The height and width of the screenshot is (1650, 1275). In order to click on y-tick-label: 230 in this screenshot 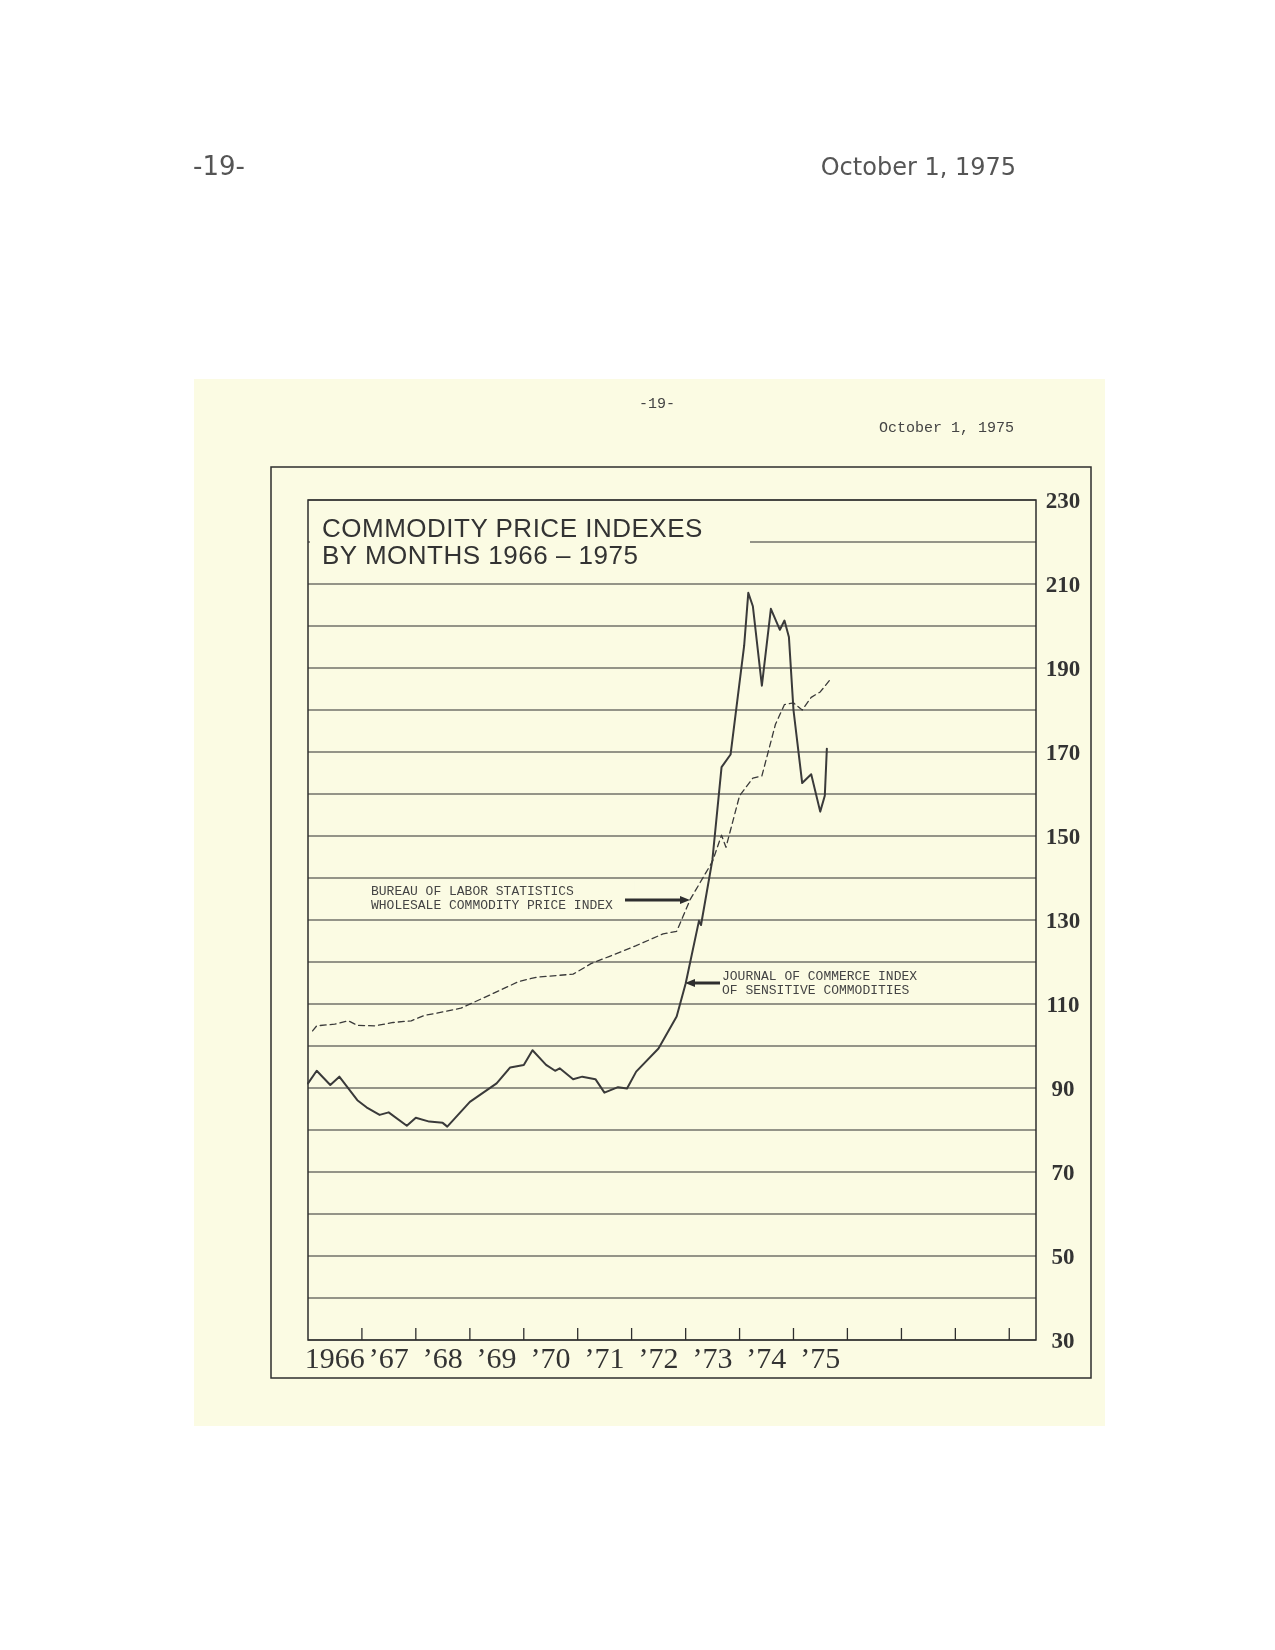, I will do `click(1063, 500)`.